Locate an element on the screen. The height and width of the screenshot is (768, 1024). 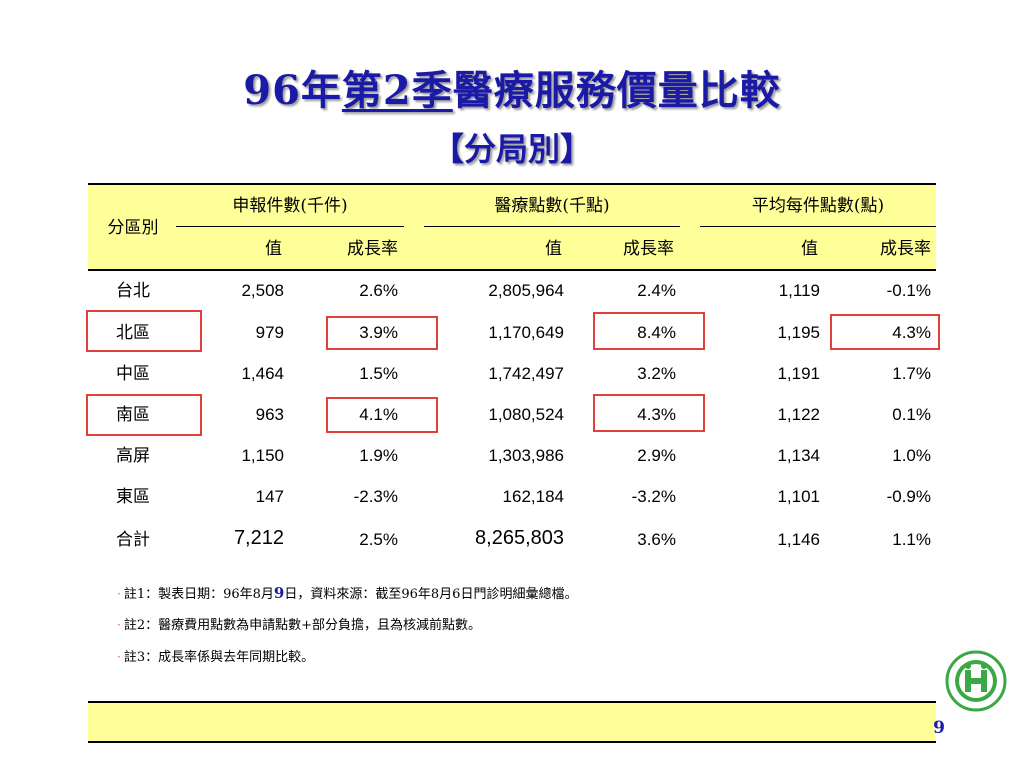
page-title: 96年第2季醫療服務價量比較 is located at coordinates (512, 87).